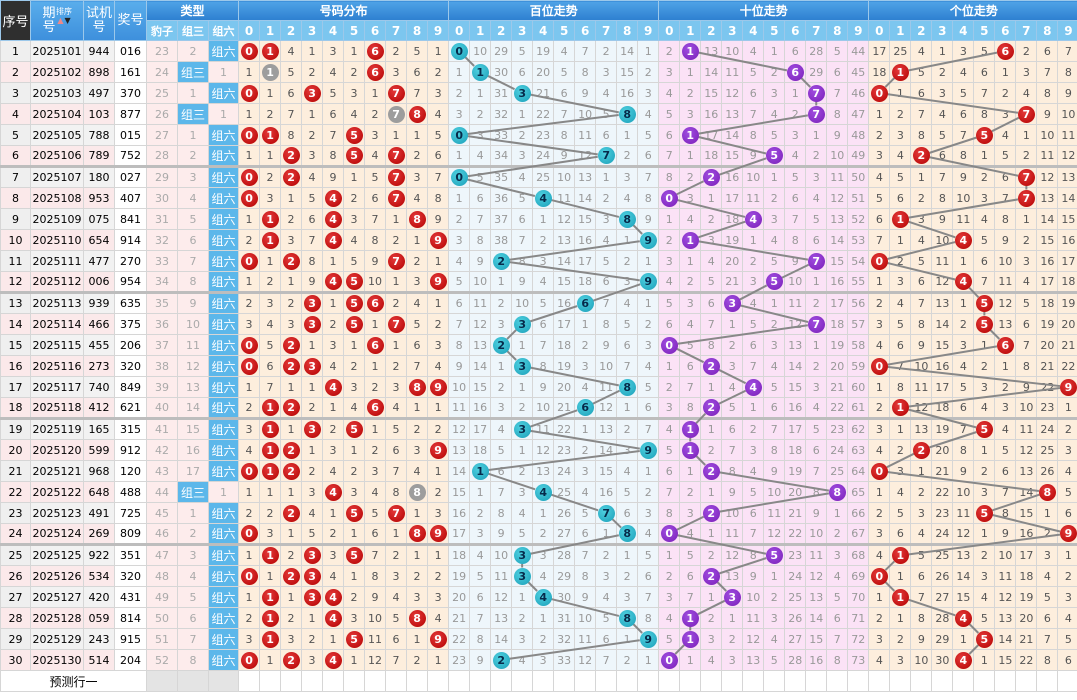 This screenshot has height=700, width=1077. Describe the element at coordinates (193, 660) in the screenshot. I see `group3-cell: 8` at that location.